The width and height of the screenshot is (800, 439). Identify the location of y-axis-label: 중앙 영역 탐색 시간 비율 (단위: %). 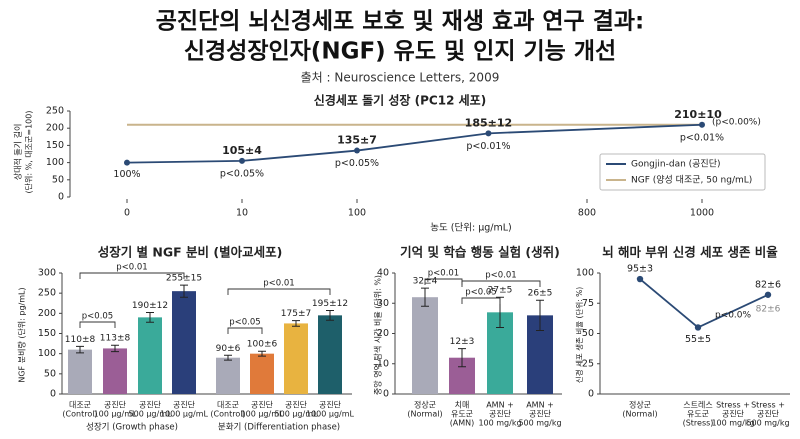
(378, 335).